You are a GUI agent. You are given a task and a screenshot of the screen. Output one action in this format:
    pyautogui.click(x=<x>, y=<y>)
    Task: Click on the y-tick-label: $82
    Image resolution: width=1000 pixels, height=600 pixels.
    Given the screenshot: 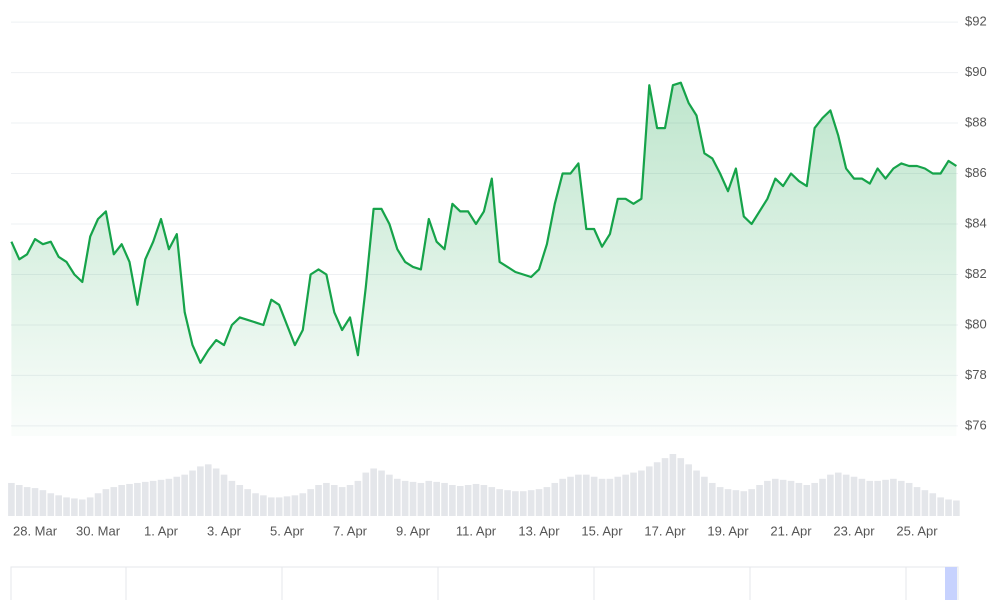 What is the action you would take?
    pyautogui.click(x=976, y=273)
    